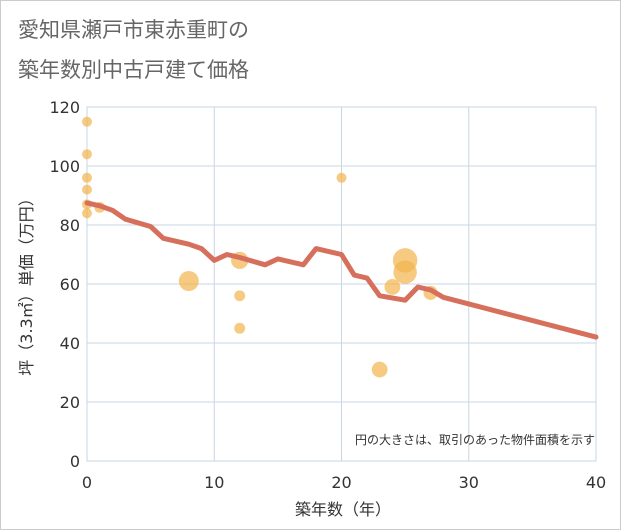 This screenshot has width=621, height=530. Describe the element at coordinates (475, 439) in the screenshot. I see `bubble-size-note: 円の大きさは、取引のあった物件面積を示す` at that location.